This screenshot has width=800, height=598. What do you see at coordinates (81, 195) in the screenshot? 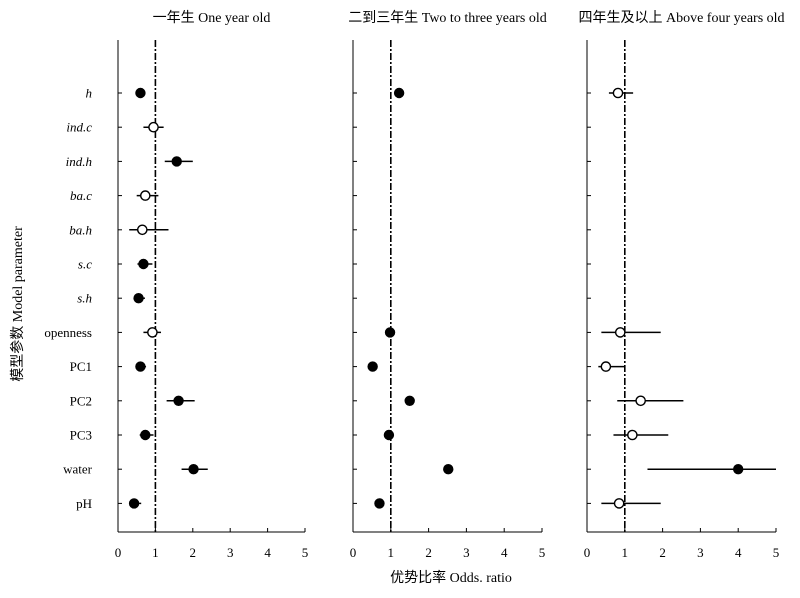
I see `y-tick-label: ba.c` at bounding box center [81, 195].